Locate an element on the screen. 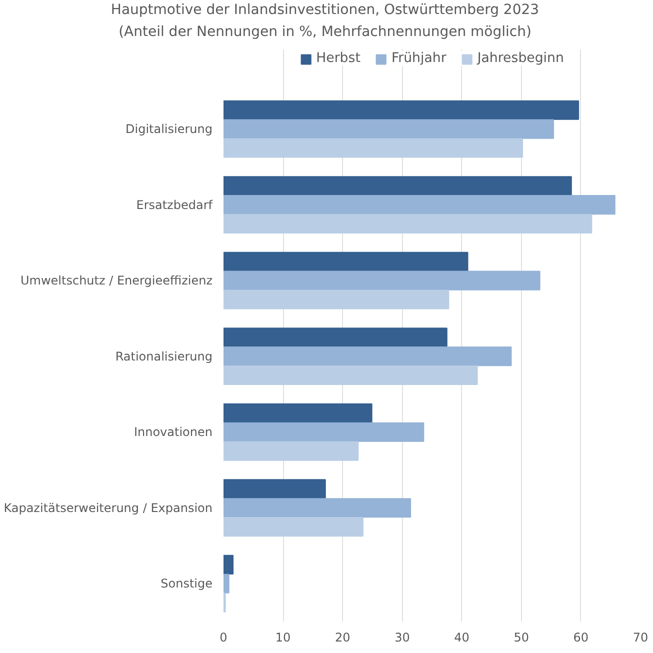 This screenshot has height=653, width=653. x-tick-label: 30 is located at coordinates (402, 637).